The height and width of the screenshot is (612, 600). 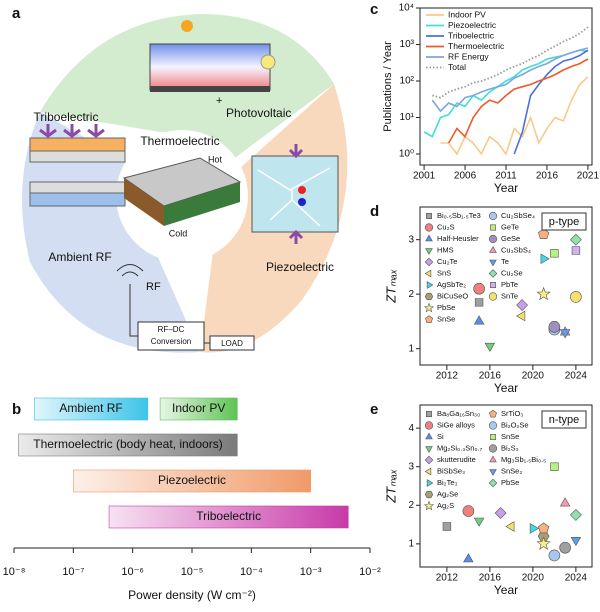 I want to click on bar-label: Ambient RF, so click(x=90, y=408).